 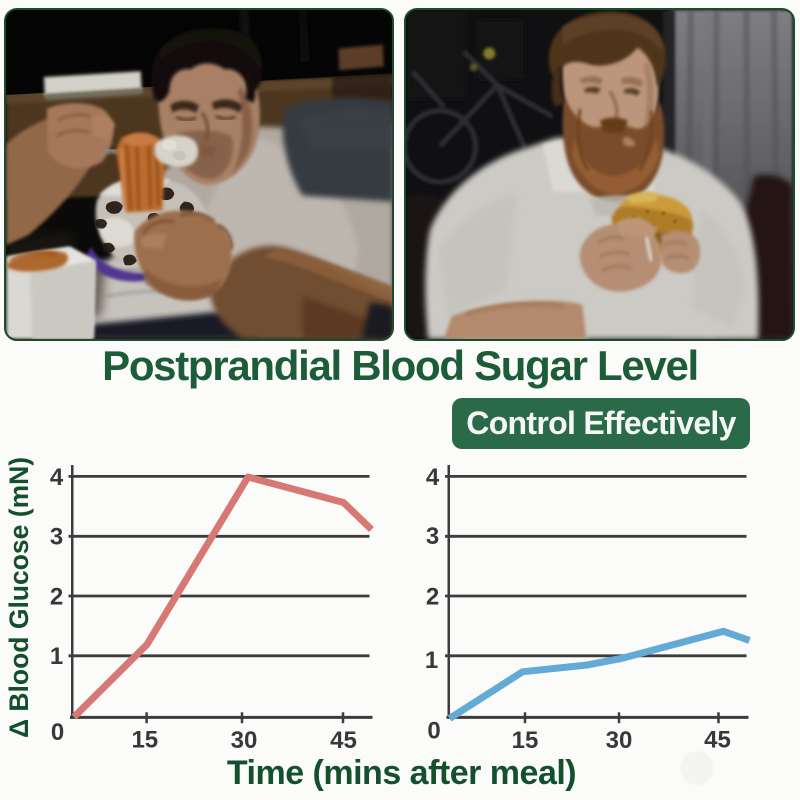 What do you see at coordinates (601, 423) in the screenshot?
I see `svg-text: Control Effectively` at bounding box center [601, 423].